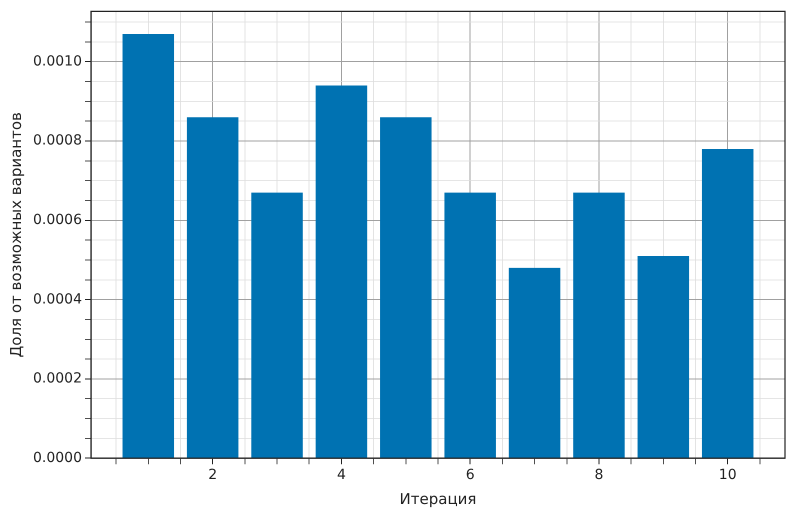  Describe the element at coordinates (57, 61) in the screenshot. I see `y-tick-label: 0.0010` at that location.